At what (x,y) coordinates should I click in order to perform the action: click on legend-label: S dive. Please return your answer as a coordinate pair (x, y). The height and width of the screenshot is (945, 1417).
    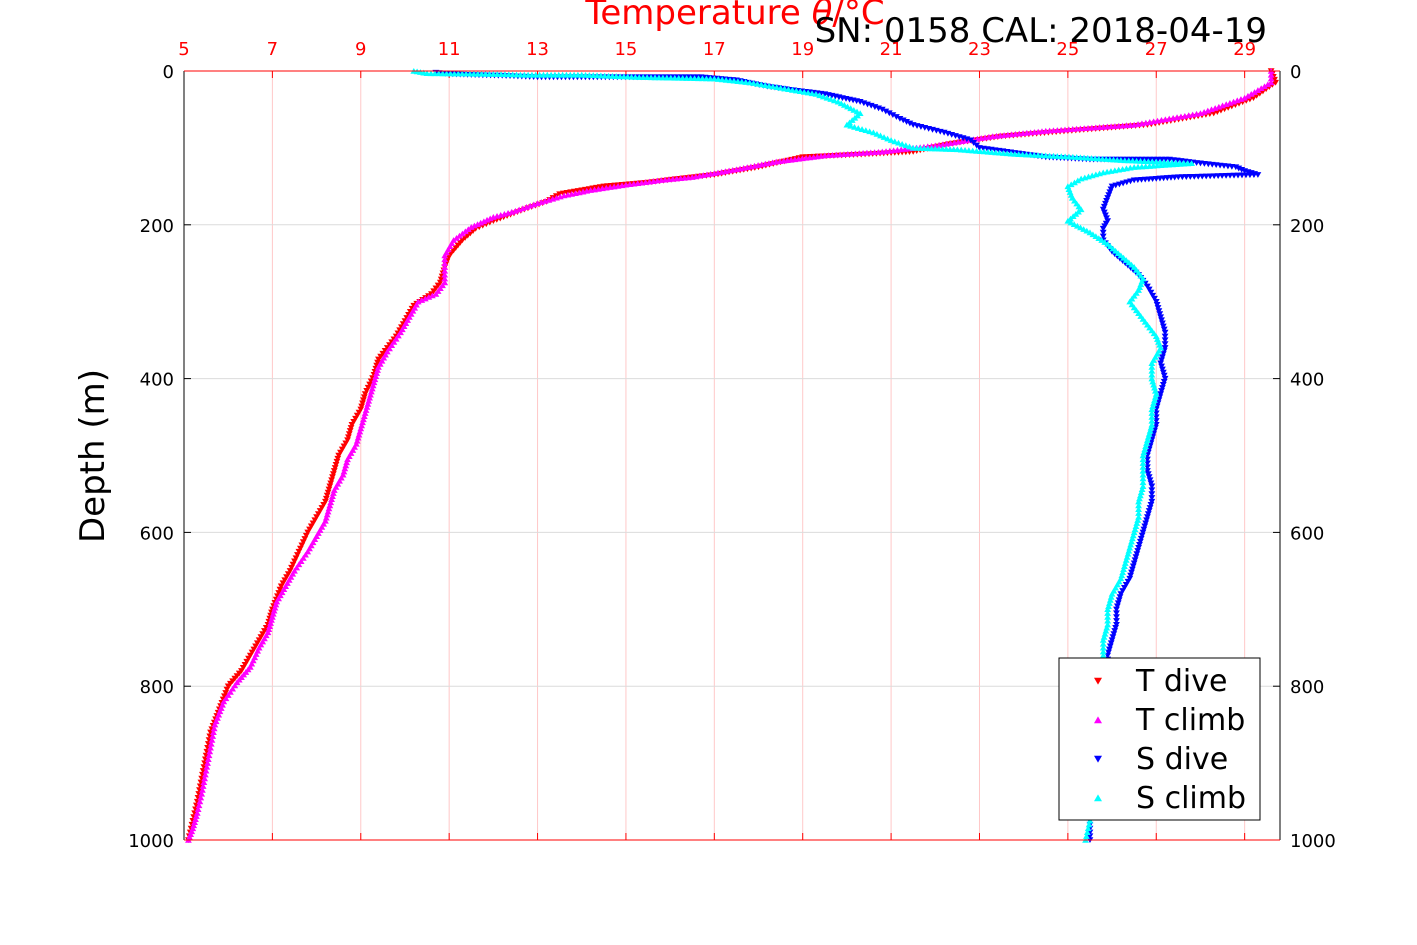
    Looking at the image, I should click on (1182, 759).